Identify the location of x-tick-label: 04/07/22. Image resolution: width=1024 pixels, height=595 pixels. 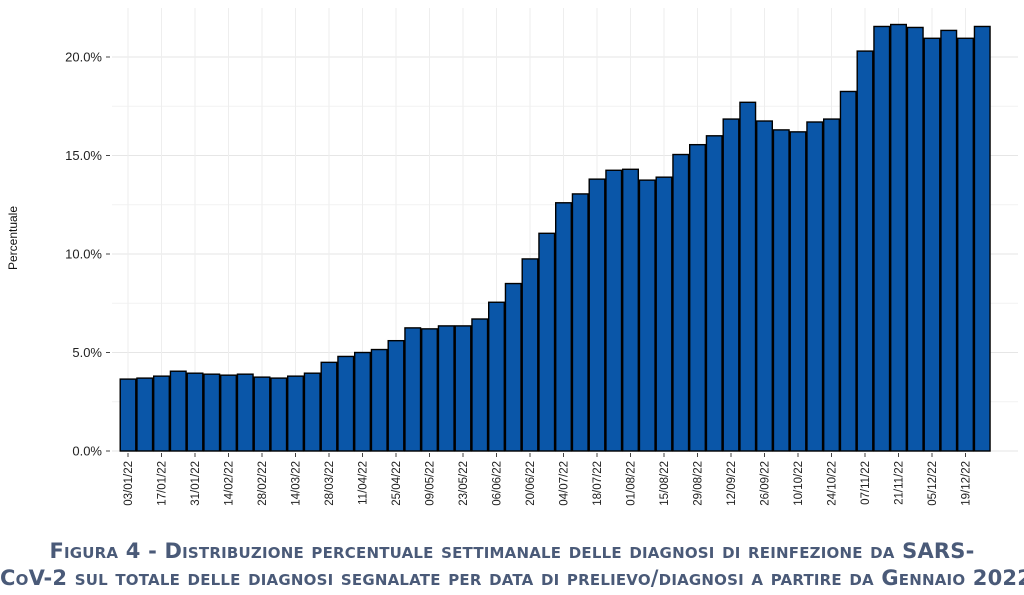
(565, 483).